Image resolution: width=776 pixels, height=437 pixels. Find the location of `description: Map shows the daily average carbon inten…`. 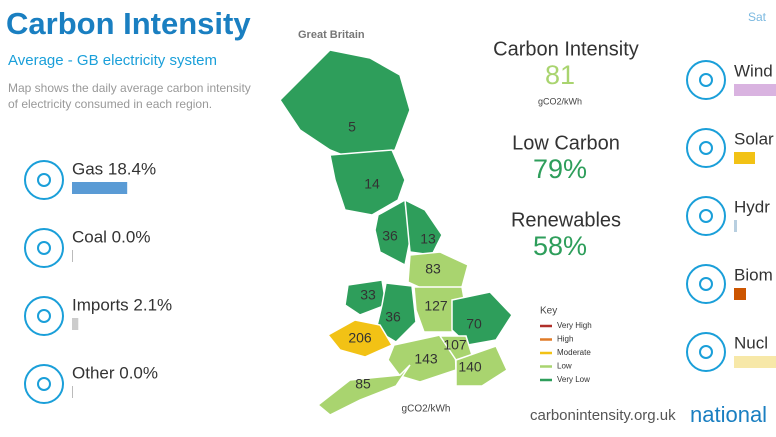

description: Map shows the daily average carbon inten… is located at coordinates (129, 88).